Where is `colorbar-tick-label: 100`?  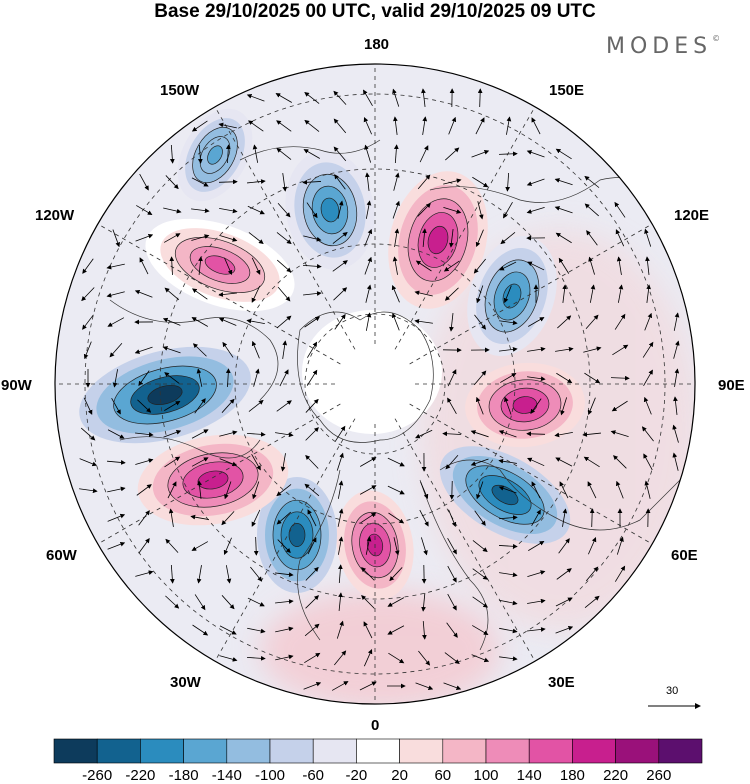
colorbar-tick-label: 100 is located at coordinates (485, 775).